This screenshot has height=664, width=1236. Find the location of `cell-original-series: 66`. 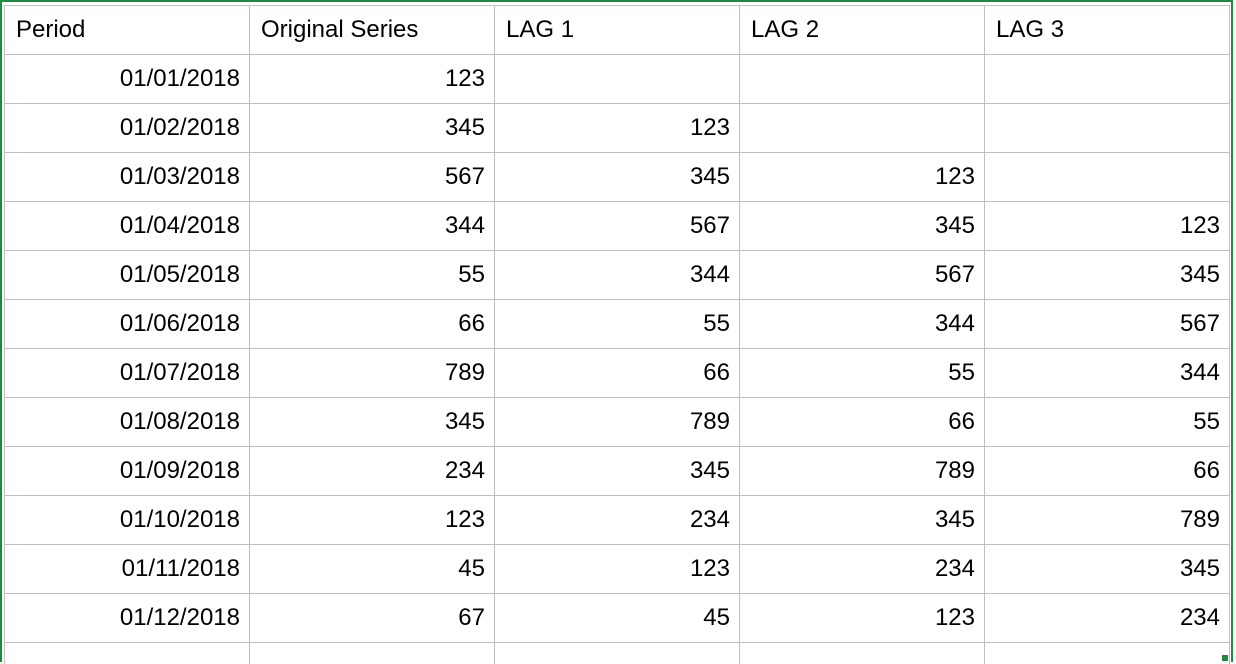

cell-original-series: 66 is located at coordinates (372, 324).